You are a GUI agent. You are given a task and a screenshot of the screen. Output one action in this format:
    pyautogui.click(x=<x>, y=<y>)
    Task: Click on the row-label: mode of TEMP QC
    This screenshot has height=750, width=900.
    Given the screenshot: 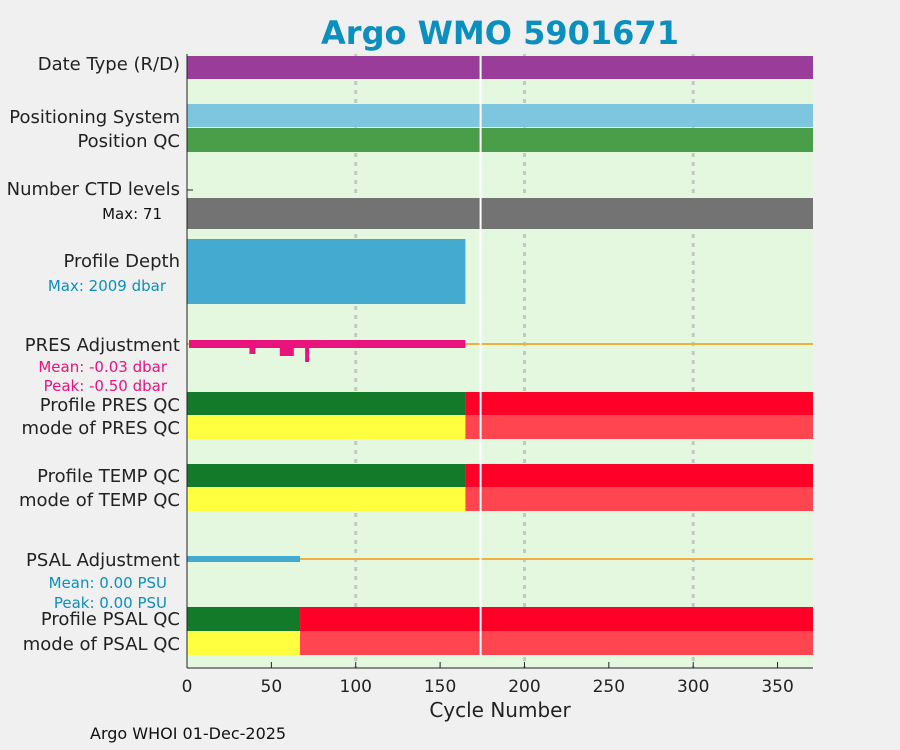 What is the action you would take?
    pyautogui.click(x=99, y=500)
    